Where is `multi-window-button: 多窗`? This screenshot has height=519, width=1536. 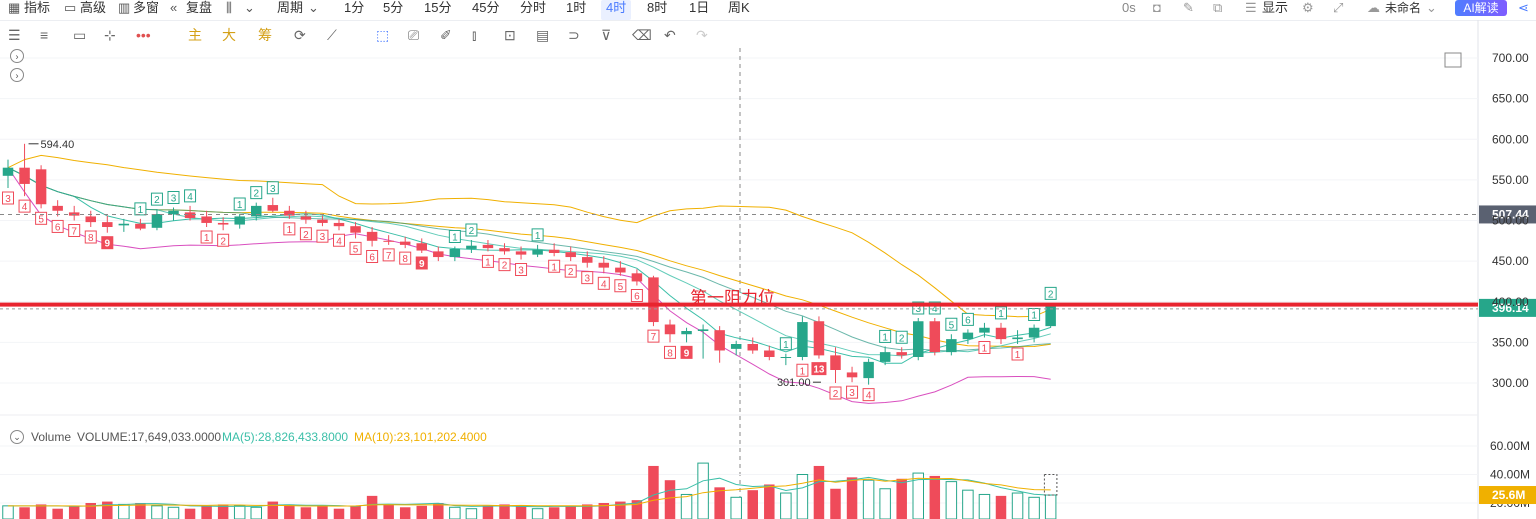 multi-window-button: 多窗 is located at coordinates (146, 7).